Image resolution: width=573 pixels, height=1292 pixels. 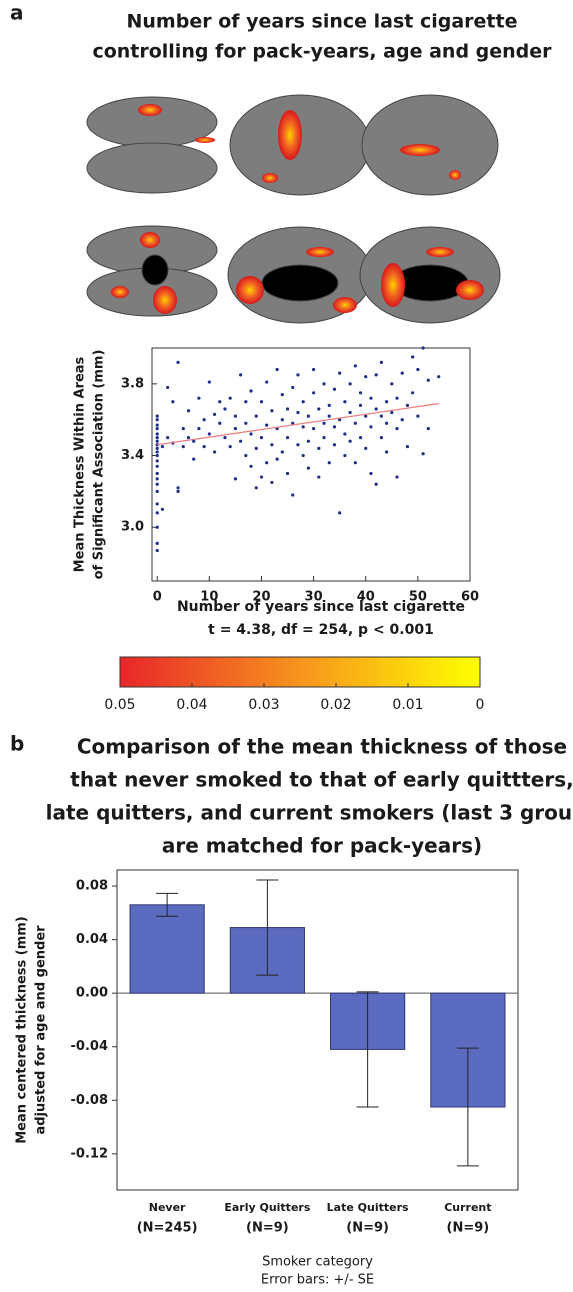 What do you see at coordinates (335, 705) in the screenshot?
I see `colorbar-tick-label: 0.02` at bounding box center [335, 705].